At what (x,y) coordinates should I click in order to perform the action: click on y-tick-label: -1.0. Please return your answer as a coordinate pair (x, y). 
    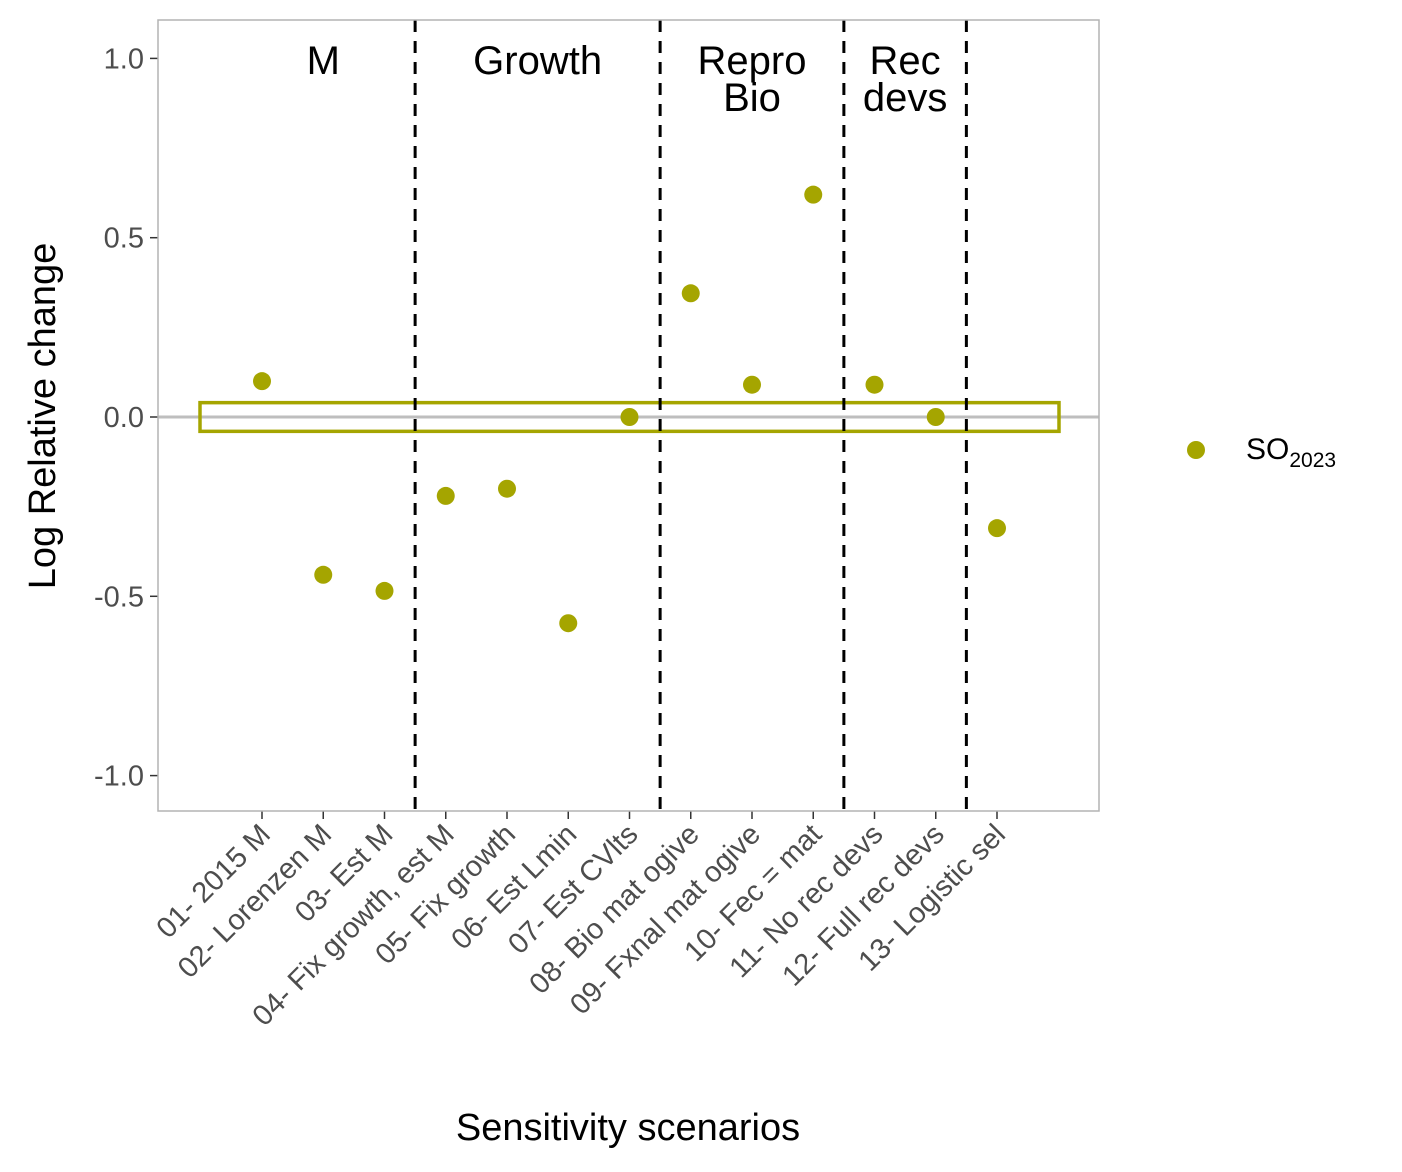
    Looking at the image, I should click on (119, 777).